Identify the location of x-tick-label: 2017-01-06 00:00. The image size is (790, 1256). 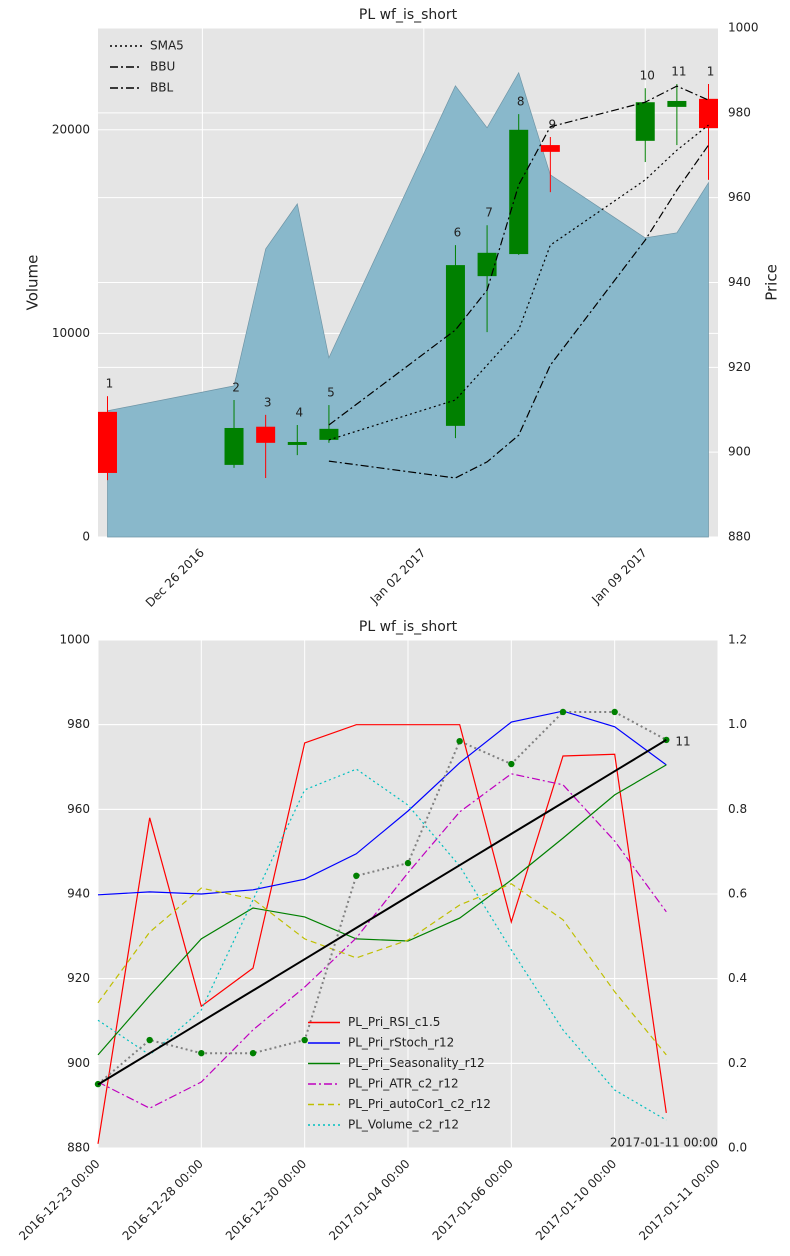
(473, 1200).